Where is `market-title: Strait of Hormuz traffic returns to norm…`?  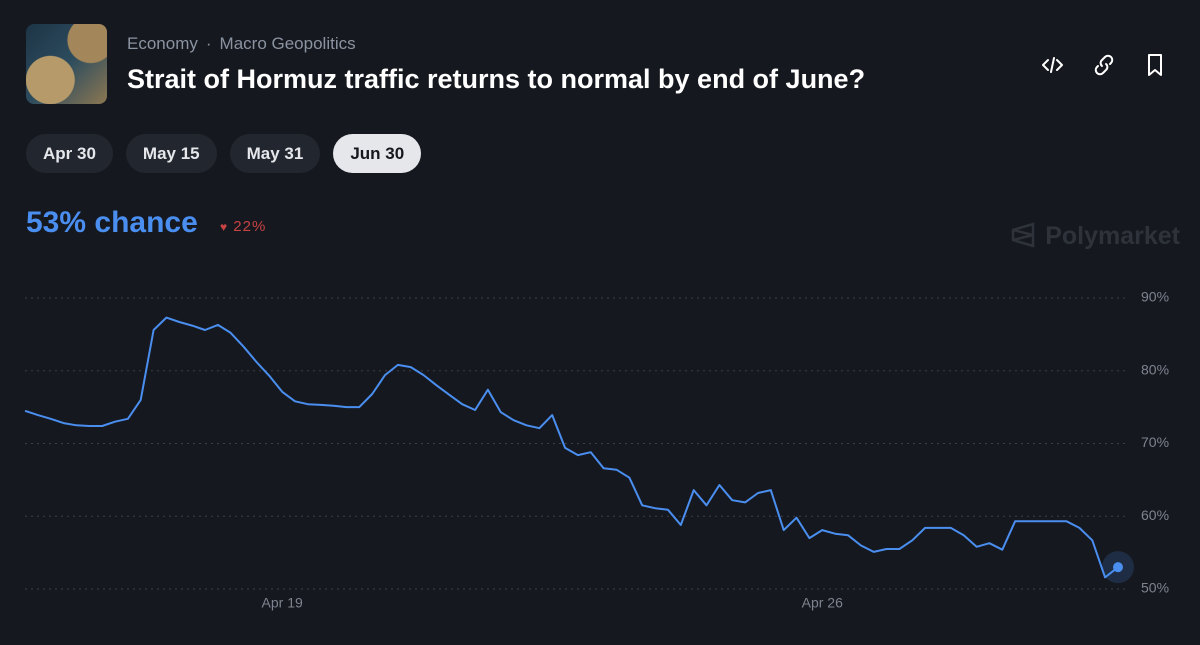 market-title: Strait of Hormuz traffic returns to norm… is located at coordinates (496, 79).